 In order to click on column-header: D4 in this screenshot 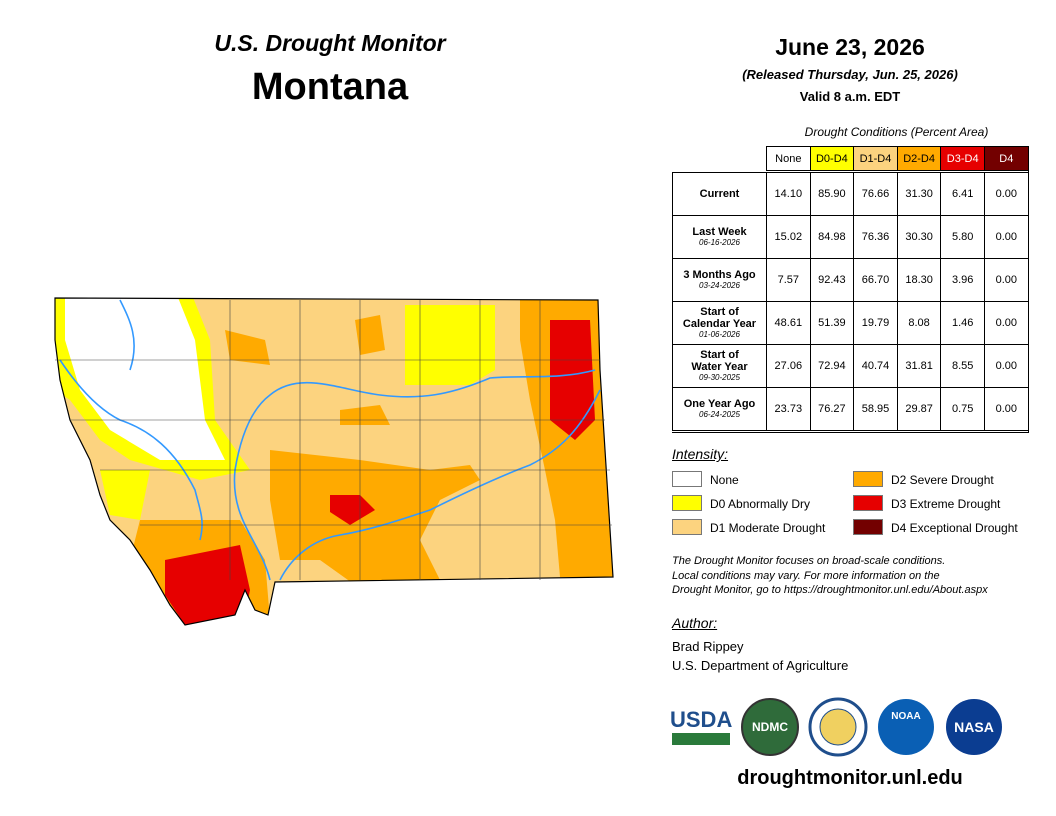, I will do `click(1006, 158)`.